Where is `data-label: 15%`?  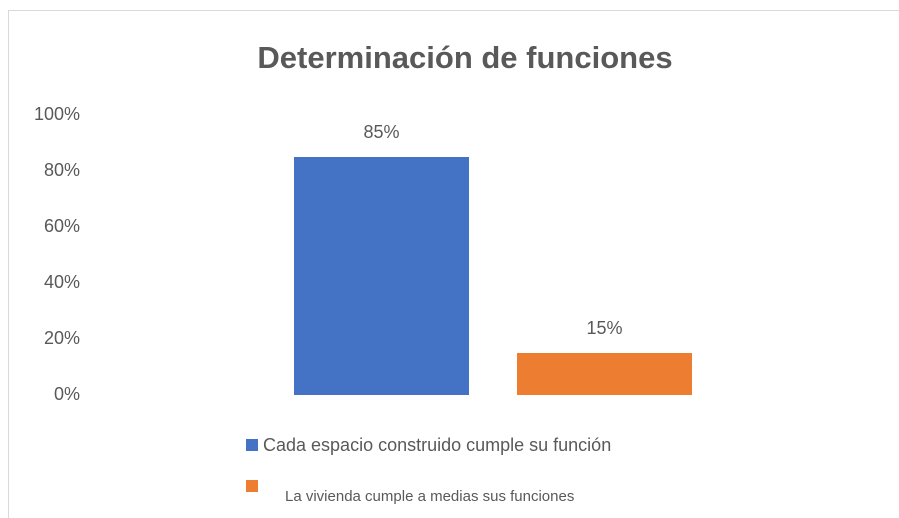
data-label: 15% is located at coordinates (604, 328).